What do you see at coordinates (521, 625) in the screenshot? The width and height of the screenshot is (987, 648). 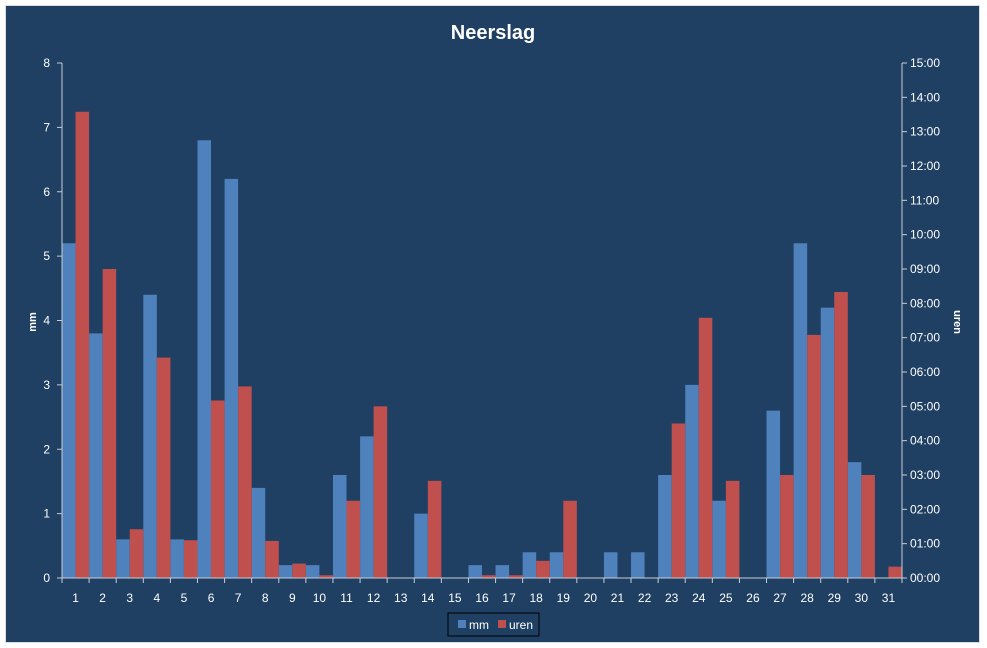 I see `legend-label-uren: uren` at bounding box center [521, 625].